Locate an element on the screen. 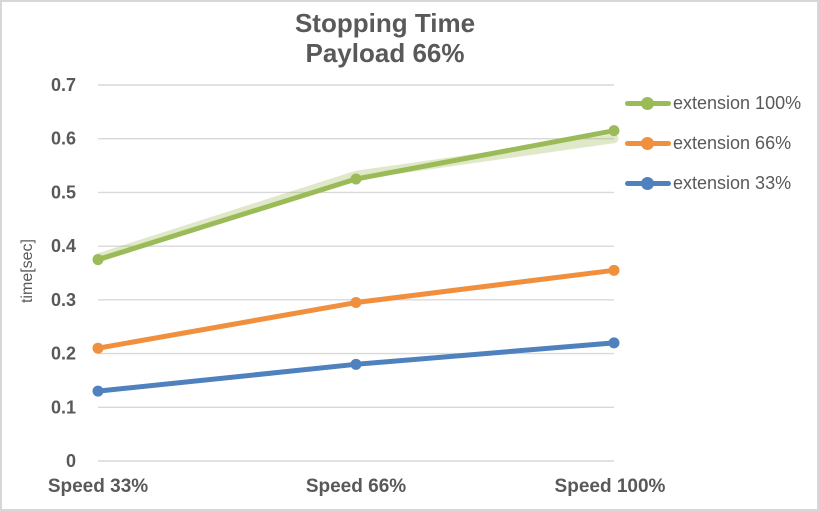  chart-title-line1: Stopping Time is located at coordinates (385, 23).